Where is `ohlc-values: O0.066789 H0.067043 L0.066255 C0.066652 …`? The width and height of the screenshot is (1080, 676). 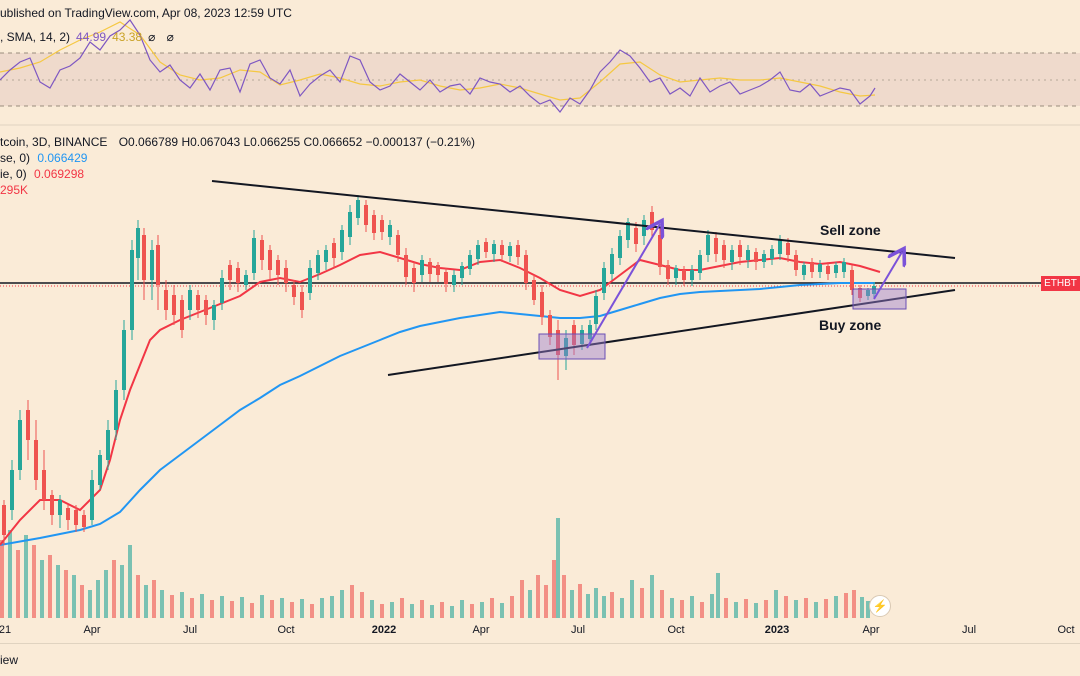 ohlc-values: O0.066789 H0.067043 L0.066255 C0.066652 … is located at coordinates (297, 142).